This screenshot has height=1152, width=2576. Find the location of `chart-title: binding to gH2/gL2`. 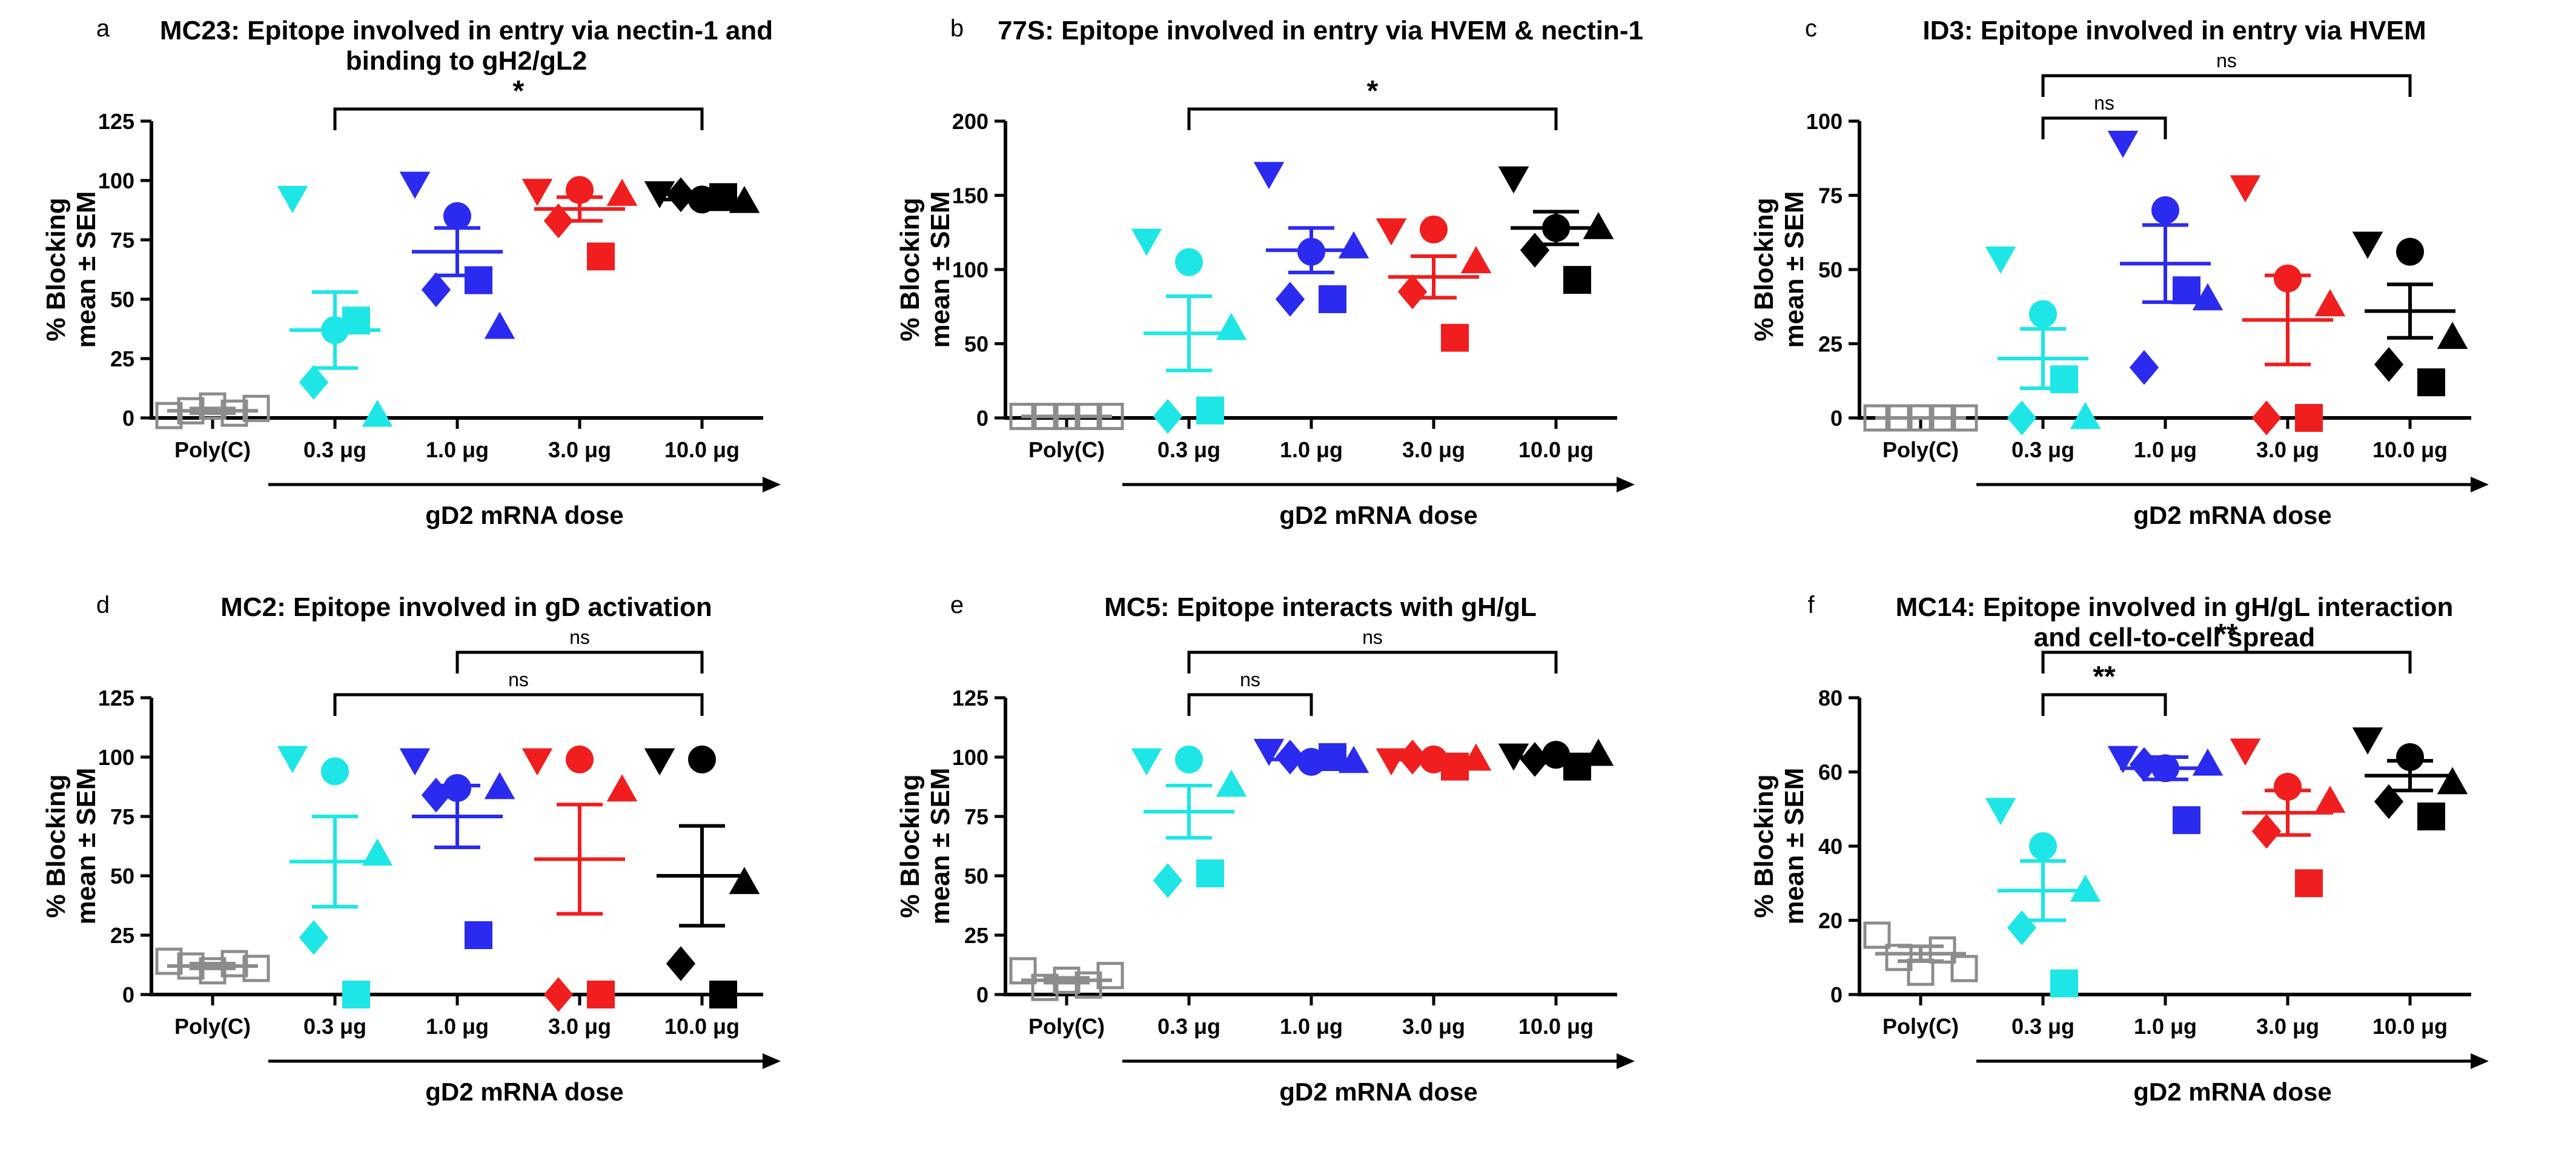

chart-title: binding to gH2/gL2 is located at coordinates (466, 61).